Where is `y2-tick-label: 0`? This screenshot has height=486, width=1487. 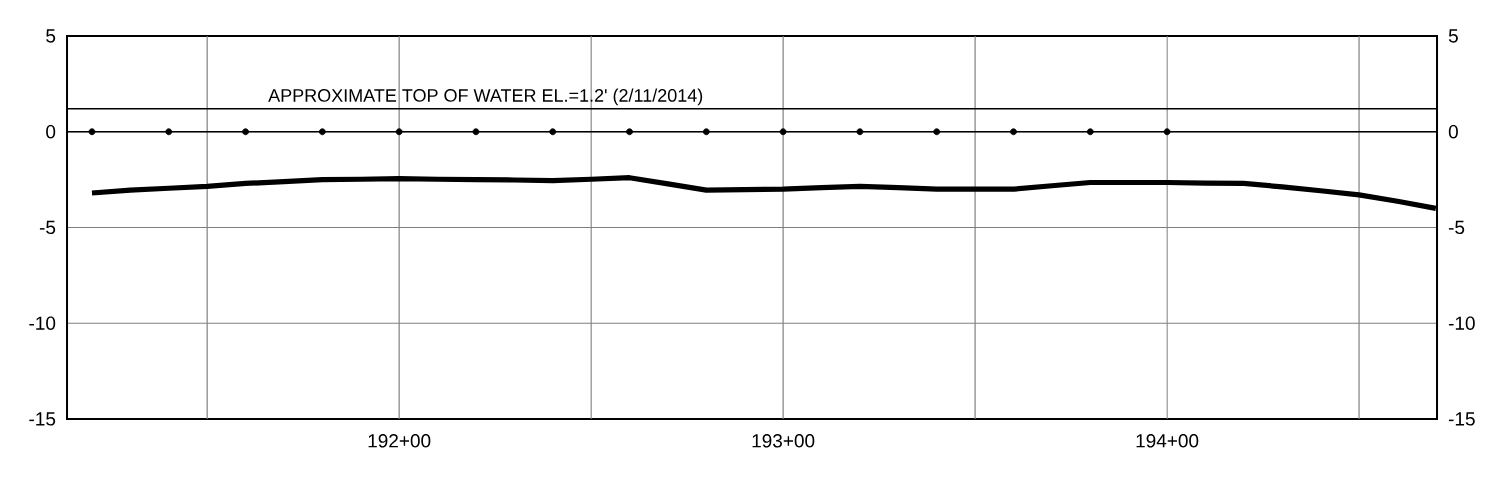 y2-tick-label: 0 is located at coordinates (1453, 132).